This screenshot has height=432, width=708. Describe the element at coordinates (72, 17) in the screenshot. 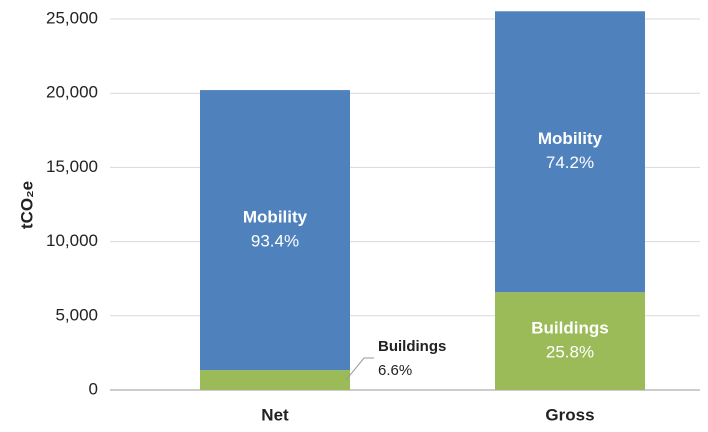

I see `y-tick-label: 25,000` at that location.